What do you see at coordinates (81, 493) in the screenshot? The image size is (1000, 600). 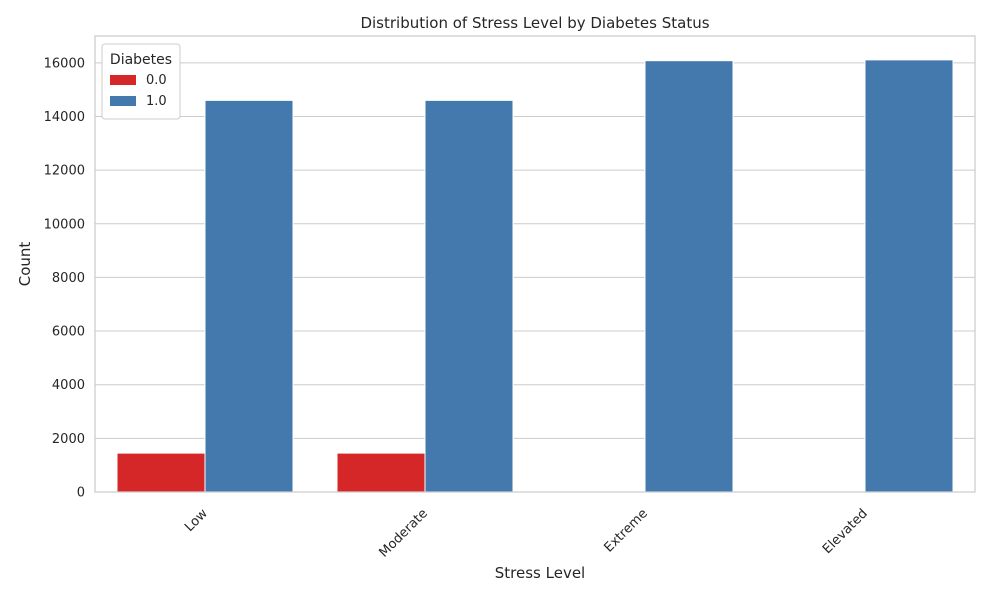 I see `y-tick-label: 0` at bounding box center [81, 493].